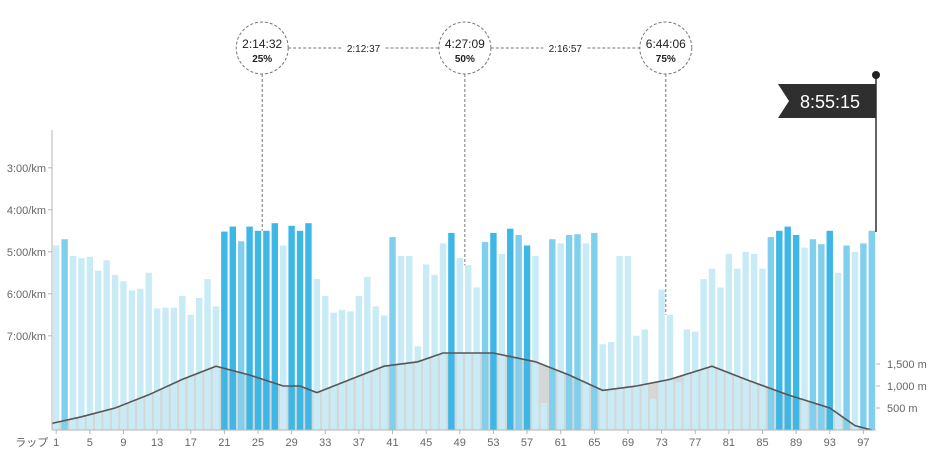 This screenshot has height=469, width=947. What do you see at coordinates (392, 443) in the screenshot?
I see `x-tick-label: 41` at bounding box center [392, 443].